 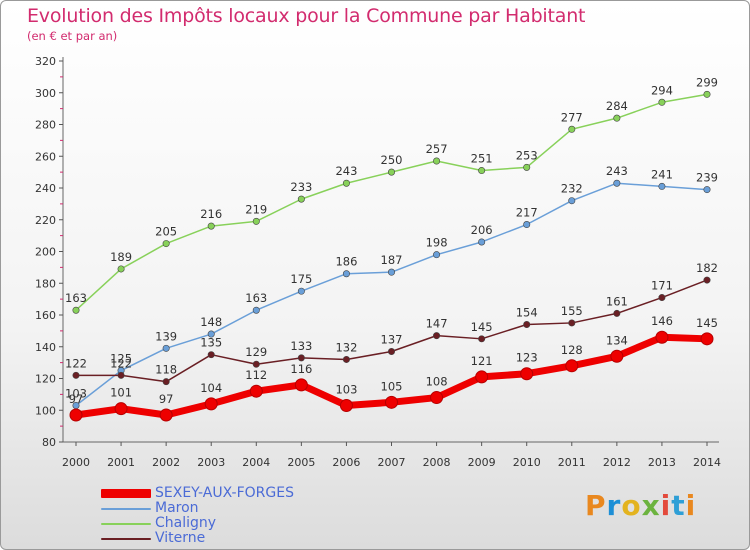 What do you see at coordinates (392, 260) in the screenshot?
I see `data-label: 187` at bounding box center [392, 260].